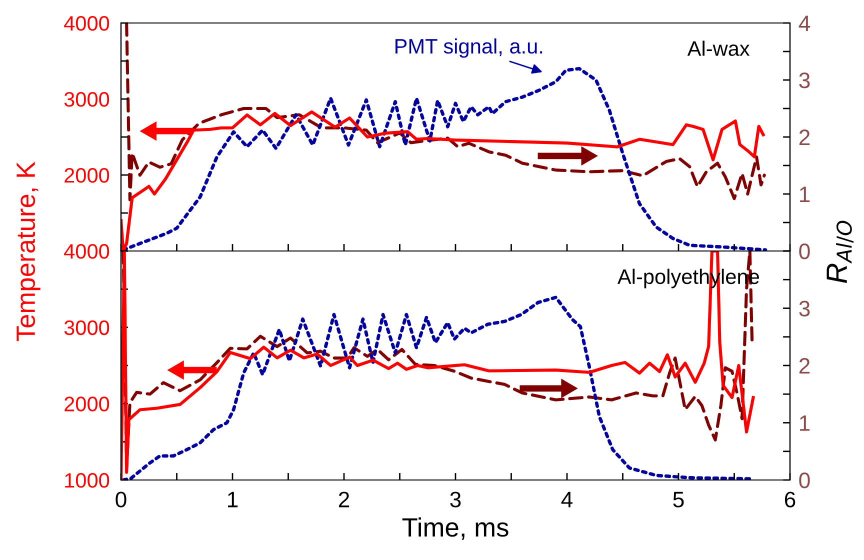  Describe the element at coordinates (790, 500) in the screenshot. I see `x-tick-label: 6` at that location.